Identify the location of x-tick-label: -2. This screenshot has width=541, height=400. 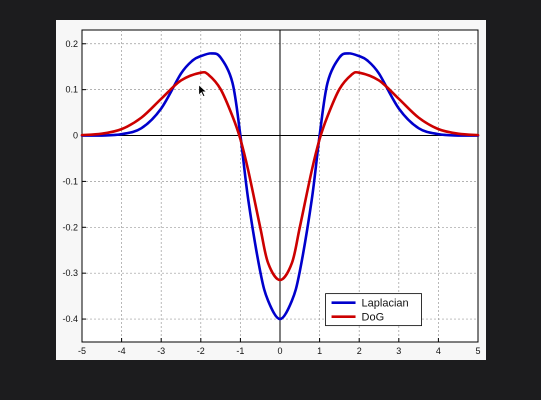
(201, 351).